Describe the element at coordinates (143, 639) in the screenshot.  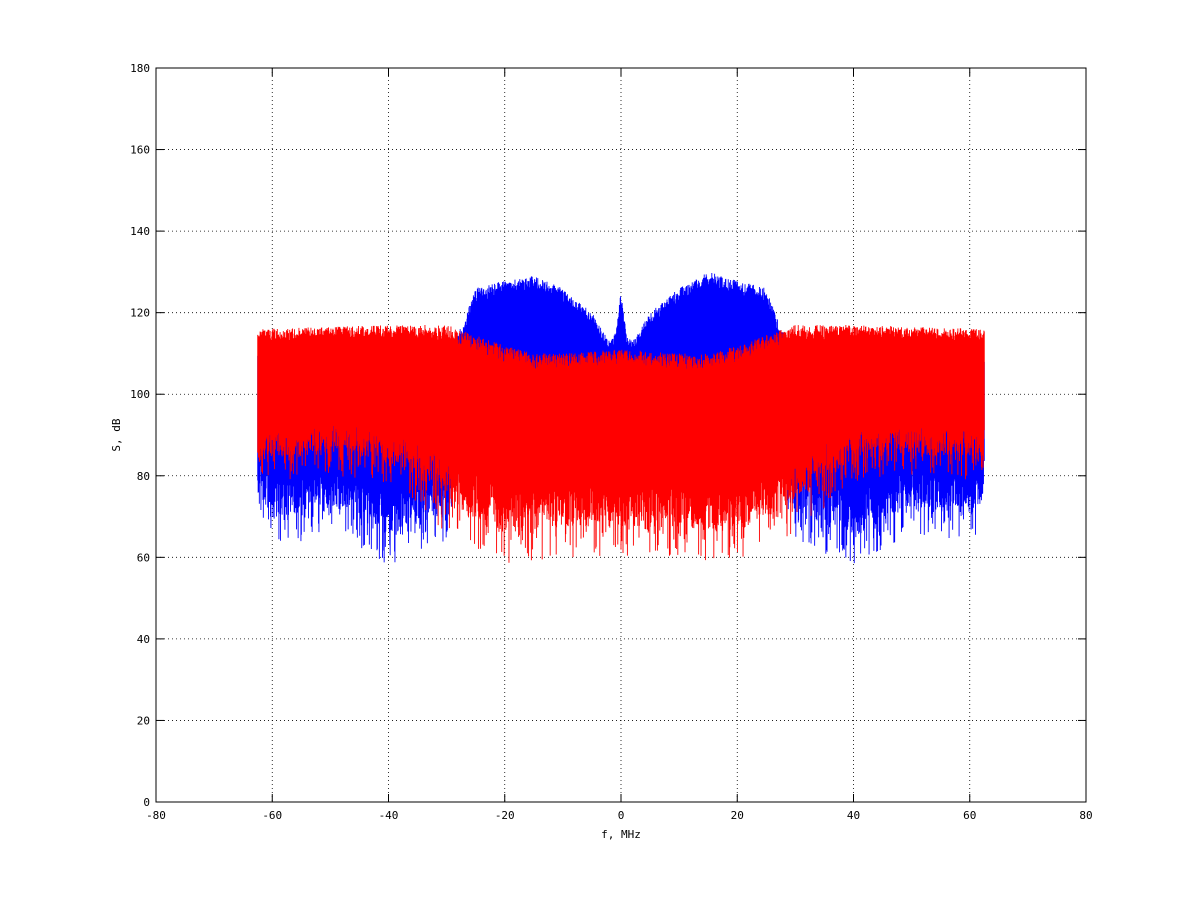
I see `y-tick-label: 40` at that location.